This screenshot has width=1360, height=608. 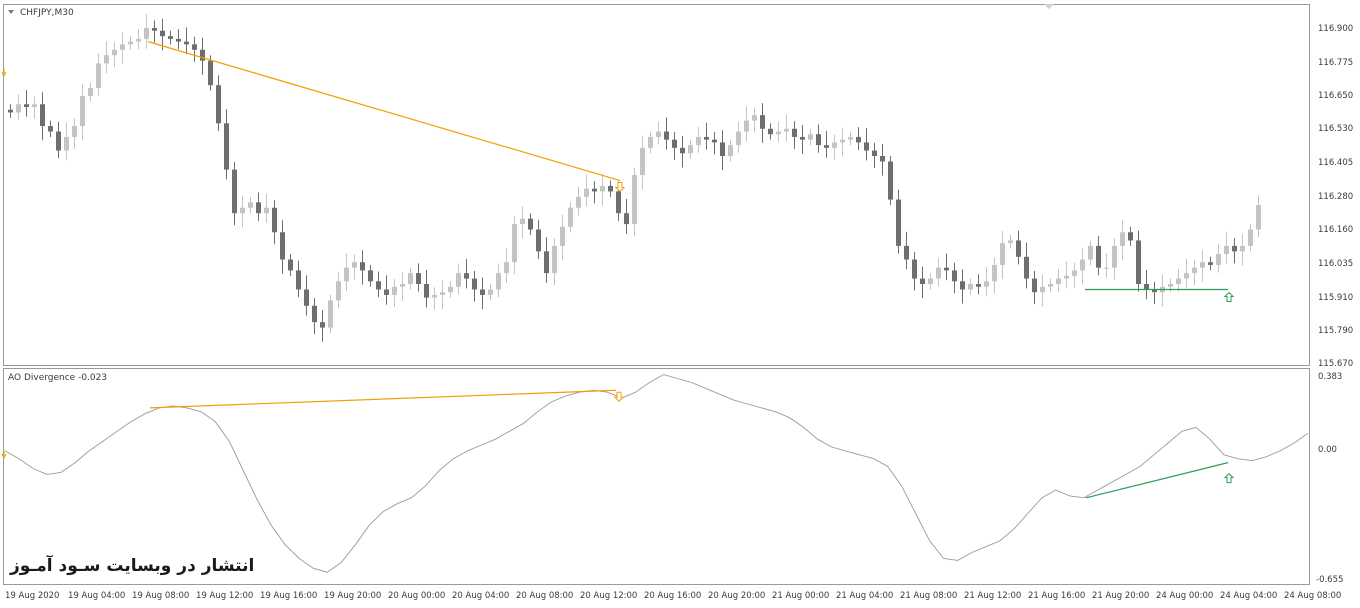 I want to click on time-label: 19 Aug 20:00, so click(x=352, y=596).